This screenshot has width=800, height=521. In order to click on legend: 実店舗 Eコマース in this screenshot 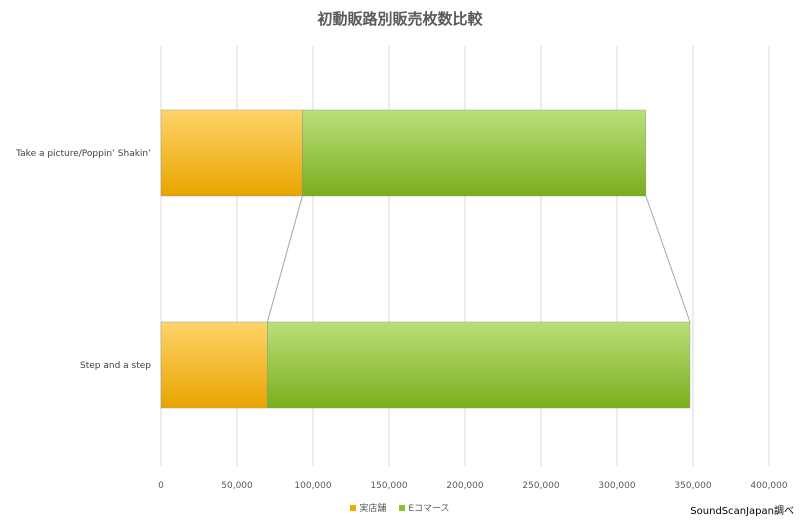, I will do `click(400, 507)`.